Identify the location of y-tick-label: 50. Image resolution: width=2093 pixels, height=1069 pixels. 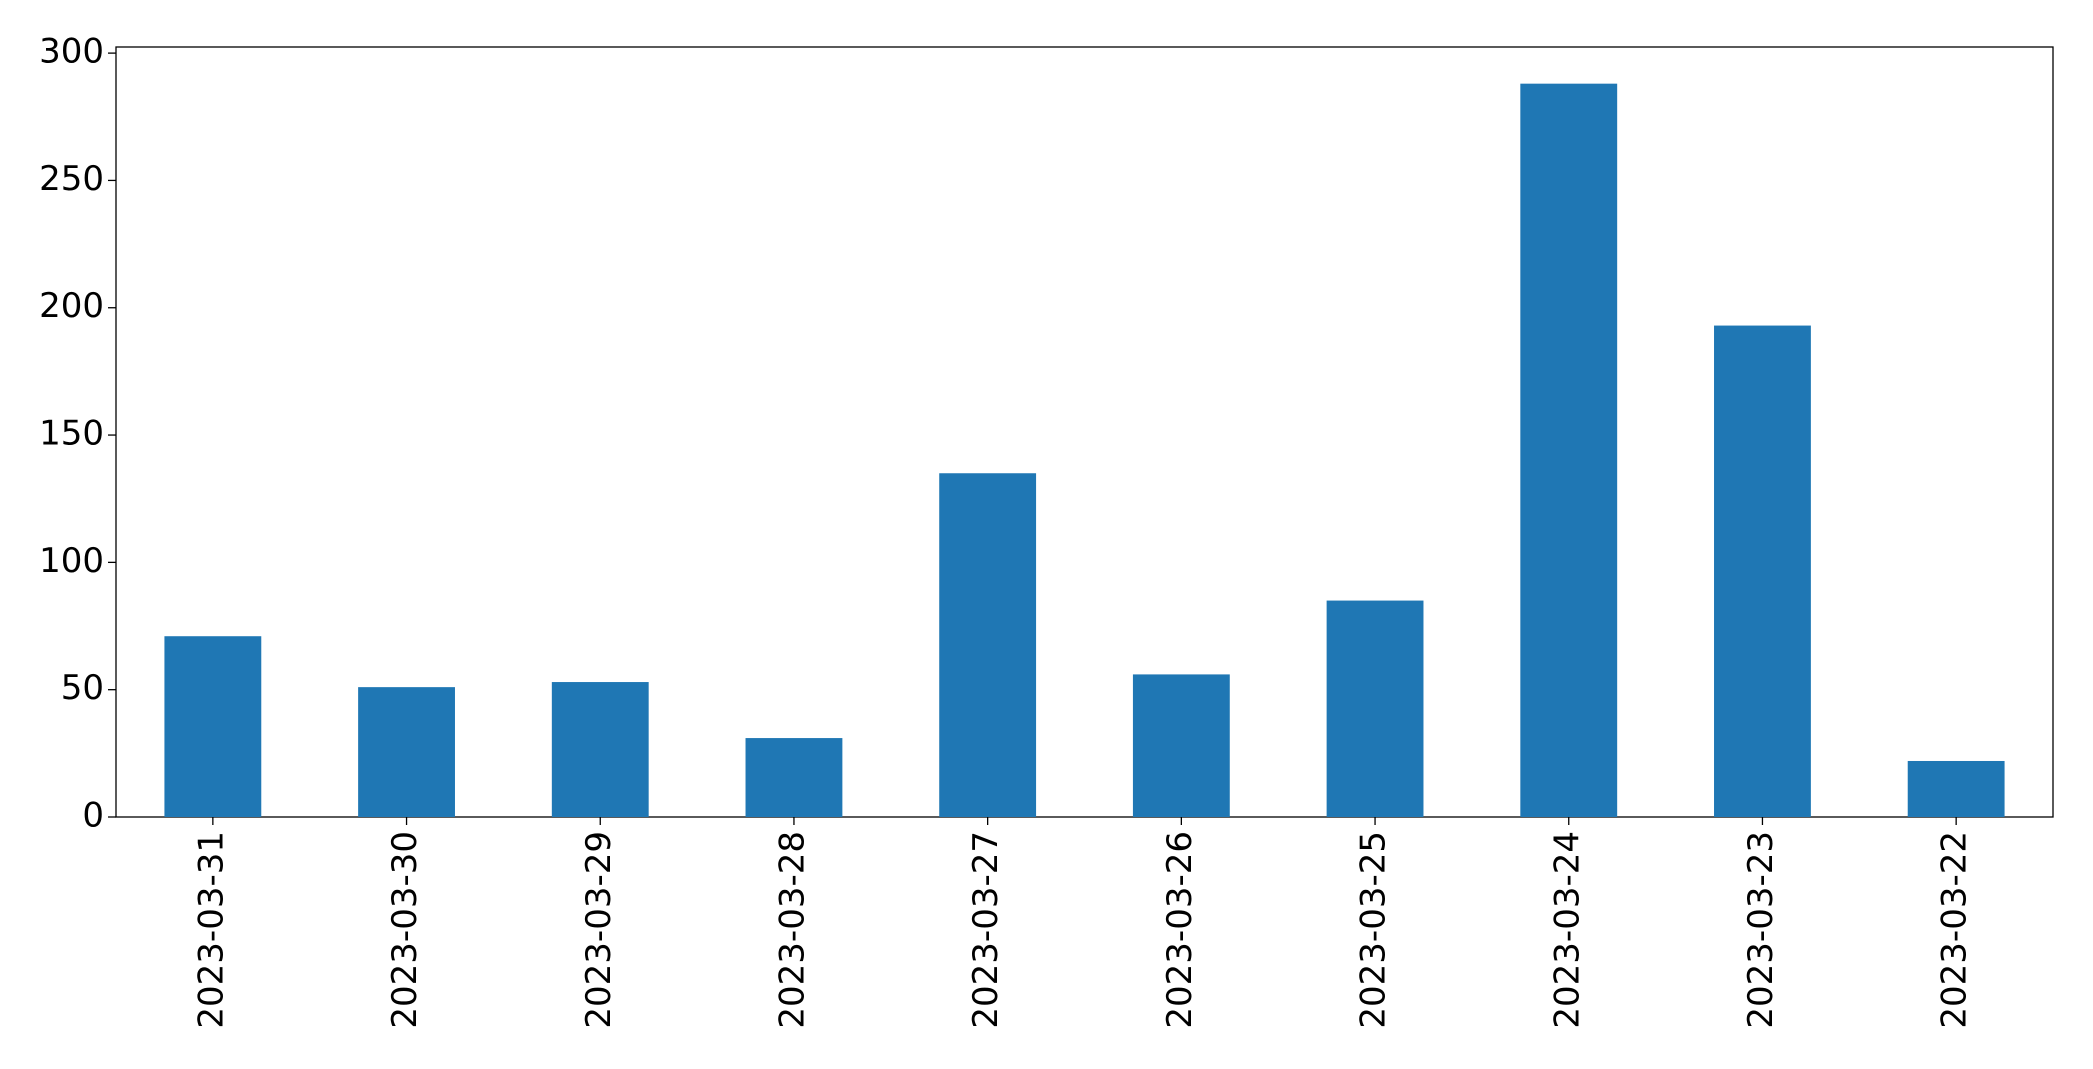
(82, 688).